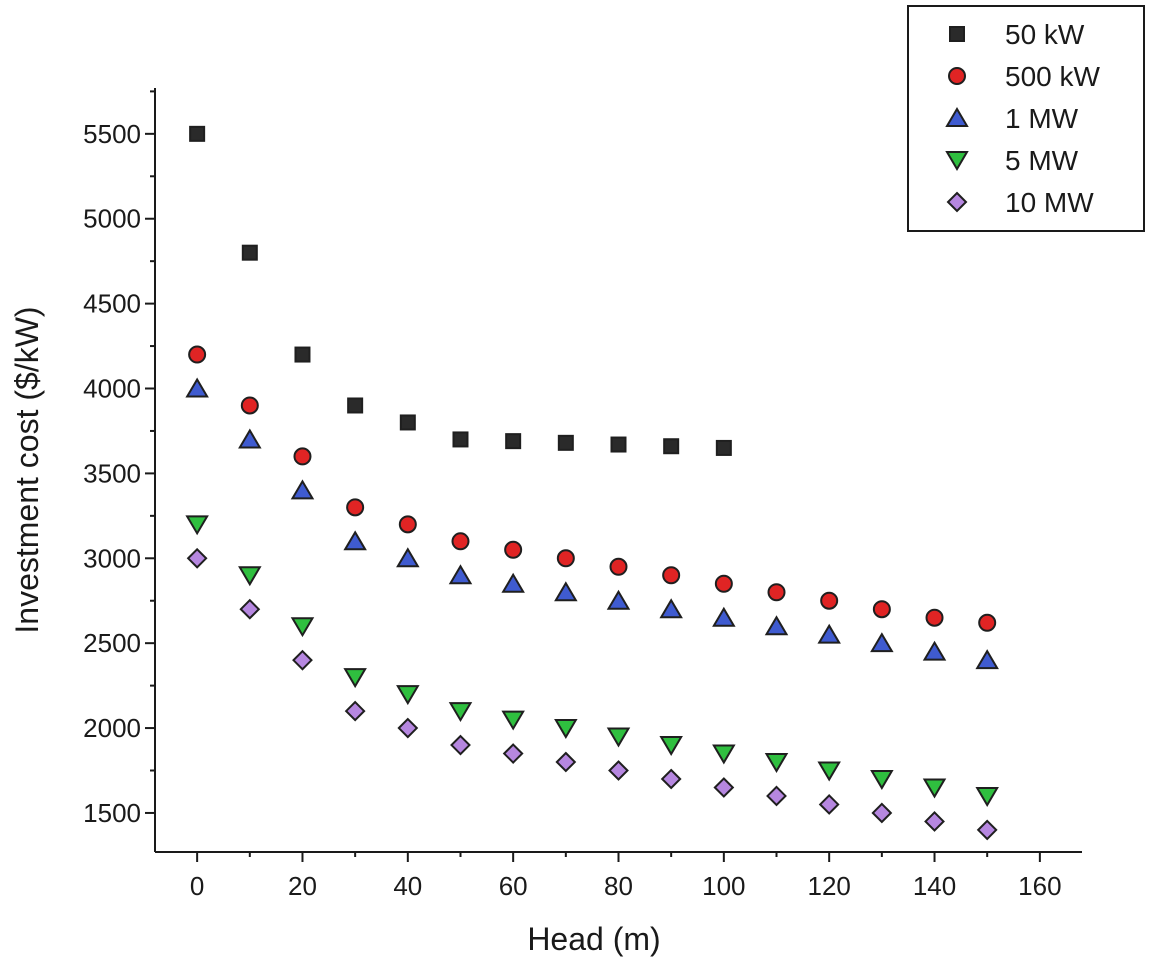 Image resolution: width=1150 pixels, height=969 pixels. Describe the element at coordinates (112, 813) in the screenshot. I see `y-tick-label: 1500` at that location.